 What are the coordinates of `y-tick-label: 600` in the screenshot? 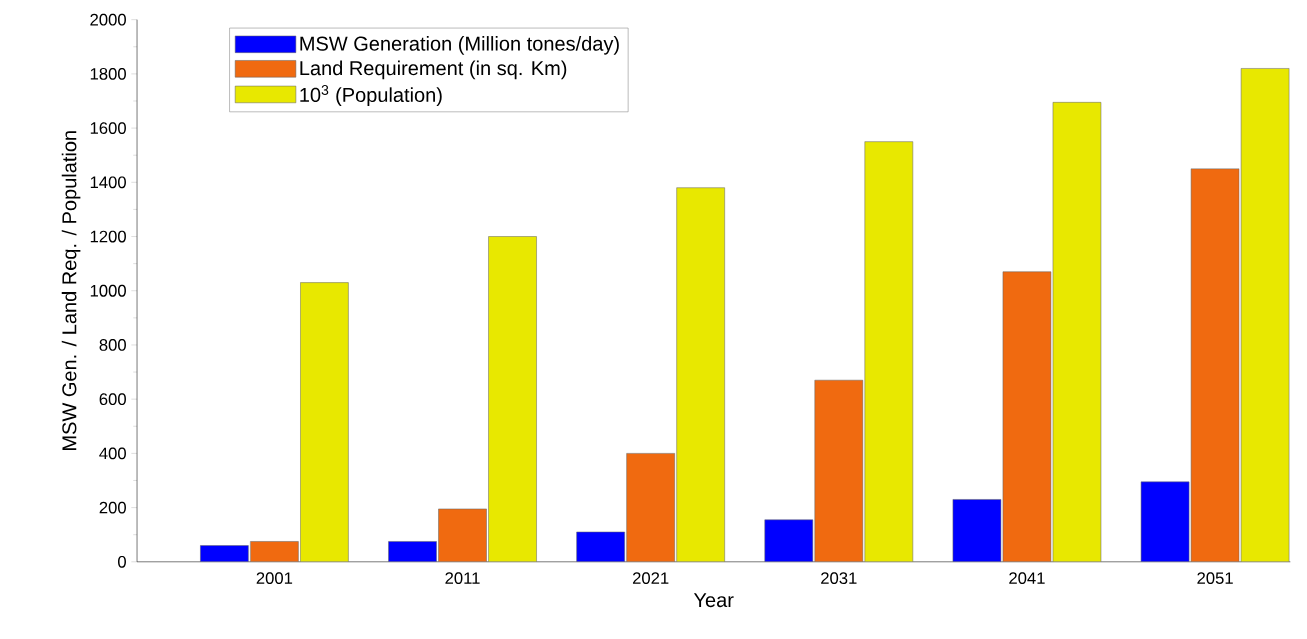 It's located at (112, 399).